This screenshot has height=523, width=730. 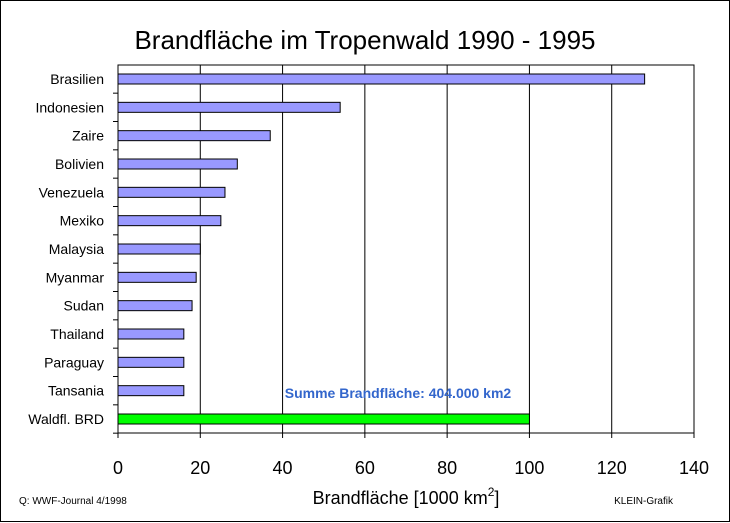 I want to click on bar-indonesien, so click(x=229, y=107).